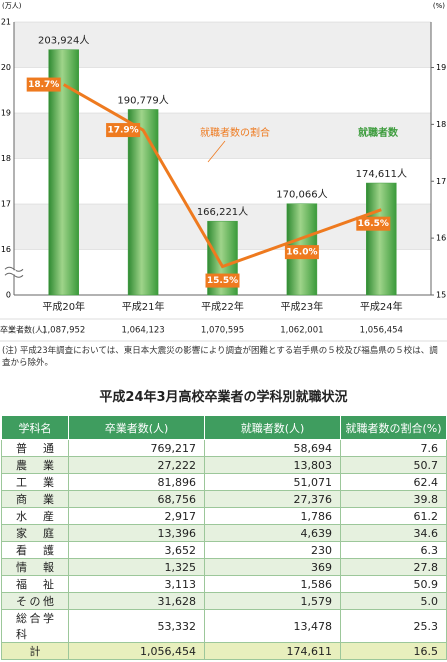 This screenshot has height=662, width=447. Describe the element at coordinates (8, 295) in the screenshot. I see `y-tick-label: 0` at that location.